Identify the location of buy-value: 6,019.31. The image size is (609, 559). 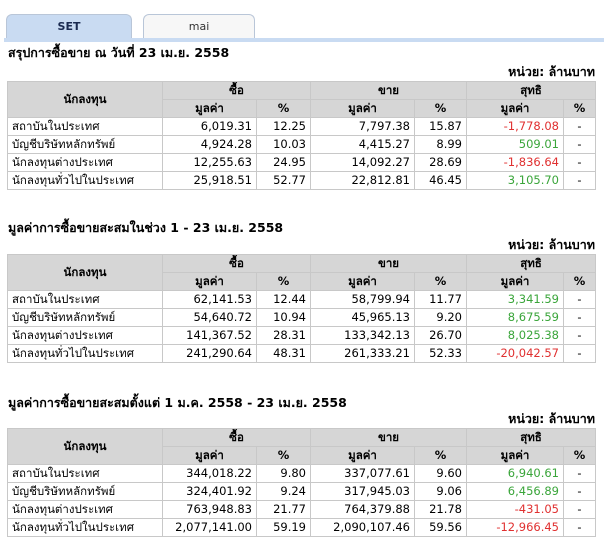
(209, 126).